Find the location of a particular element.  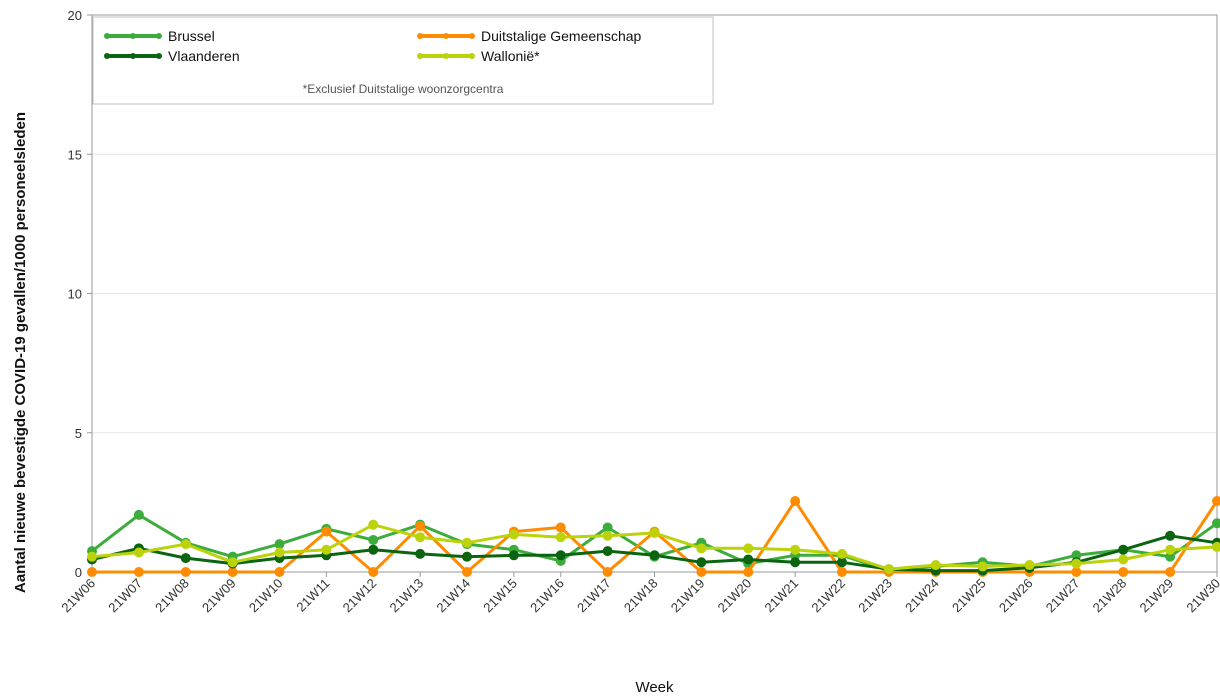

x-tick-label: 21W11 is located at coordinates (312, 595).